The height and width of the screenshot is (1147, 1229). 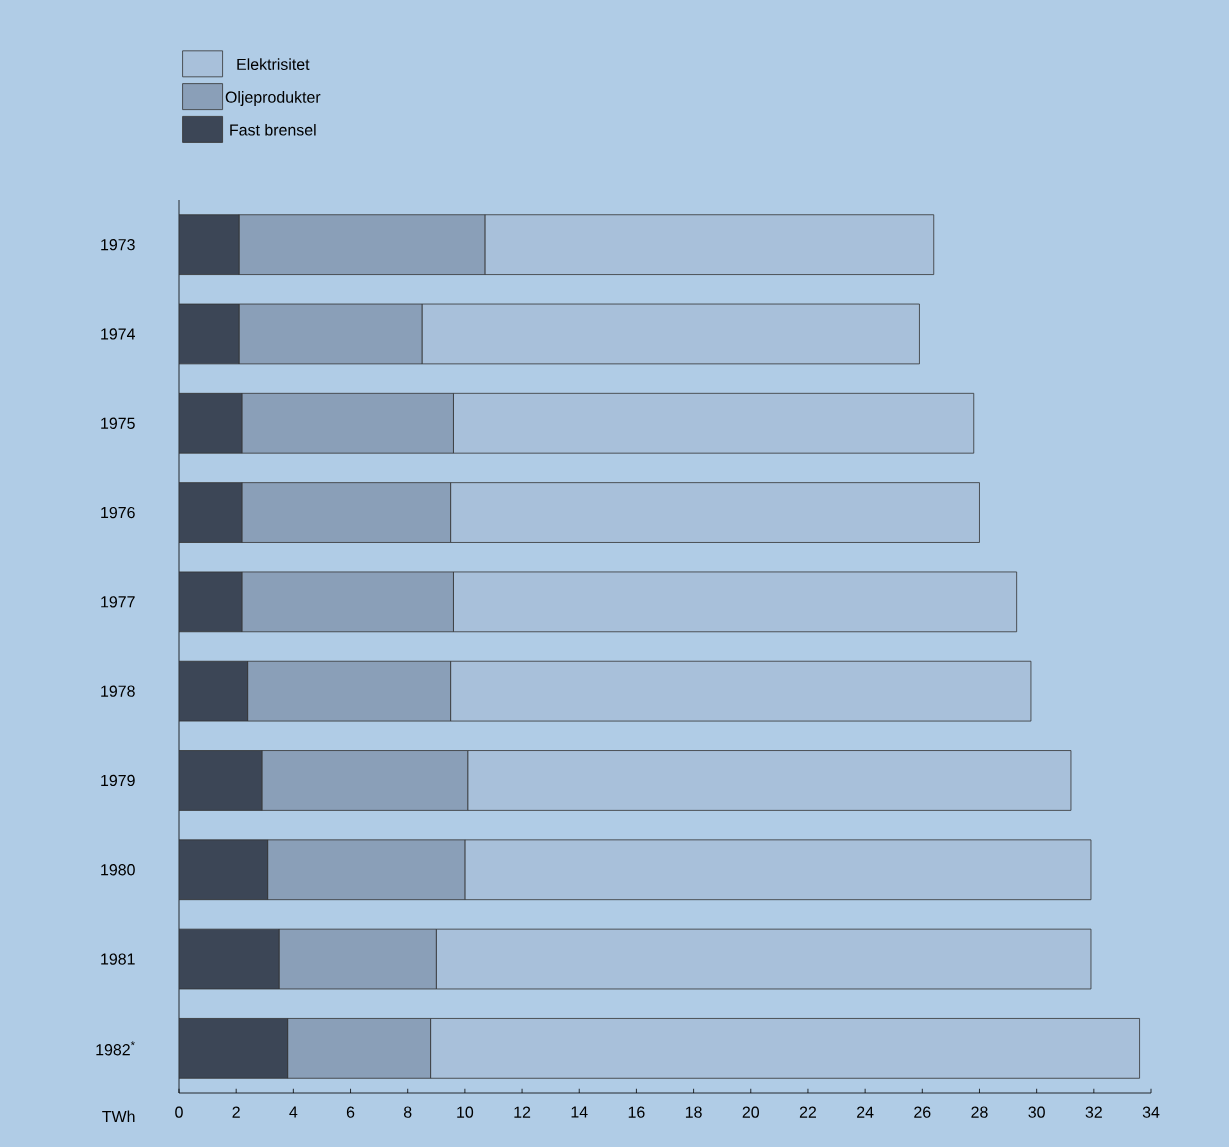 I want to click on y-tick-label: 1979, so click(x=118, y=780).